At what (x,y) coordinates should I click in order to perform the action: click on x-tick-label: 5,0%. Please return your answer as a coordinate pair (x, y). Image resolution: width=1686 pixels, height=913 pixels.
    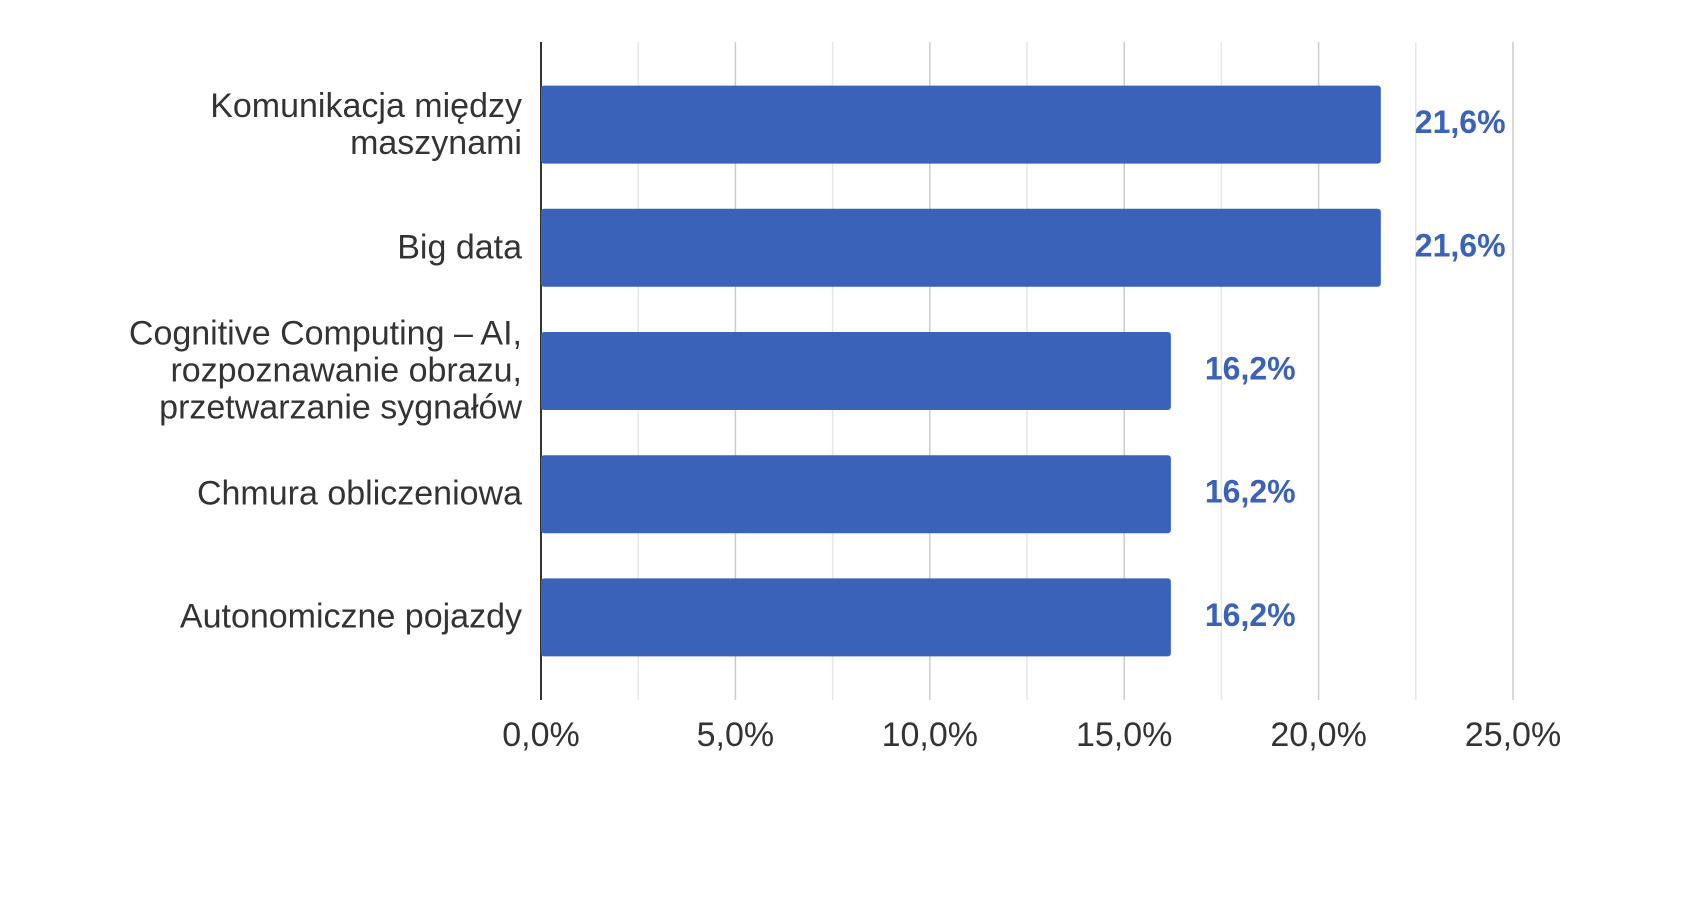
    Looking at the image, I should click on (736, 735).